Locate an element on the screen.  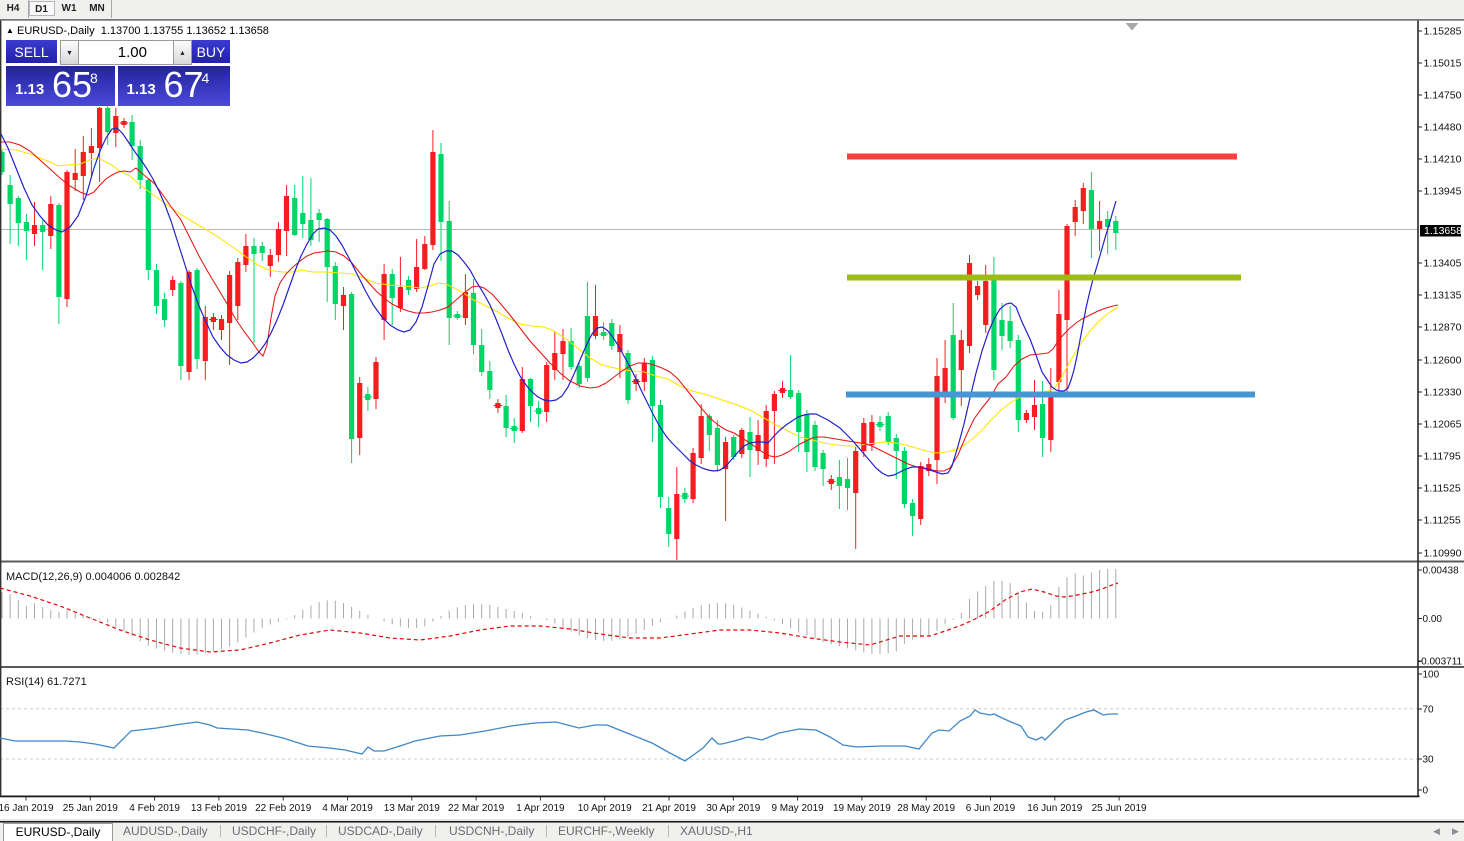
svg-text: 1.13135 is located at coordinates (1443, 296).